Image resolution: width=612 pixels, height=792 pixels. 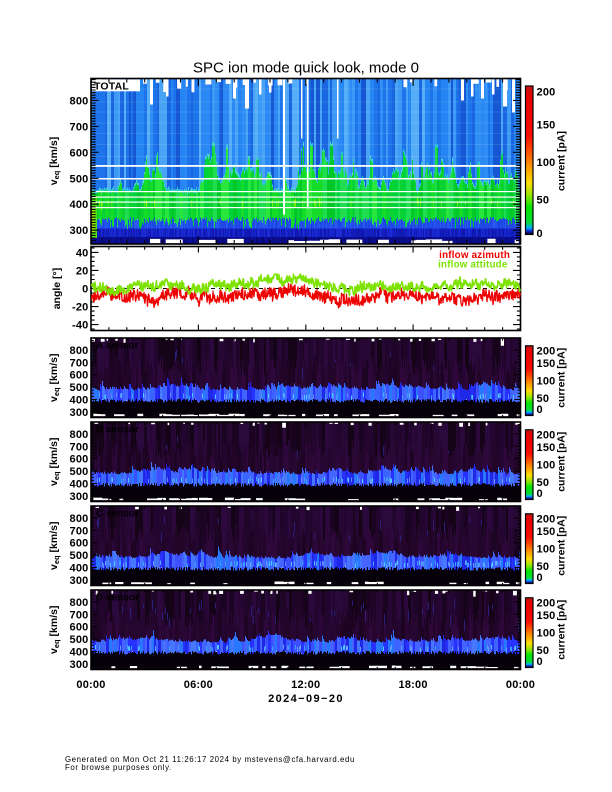 What do you see at coordinates (111, 87) in the screenshot?
I see `svg-text: TOTAL` at bounding box center [111, 87].